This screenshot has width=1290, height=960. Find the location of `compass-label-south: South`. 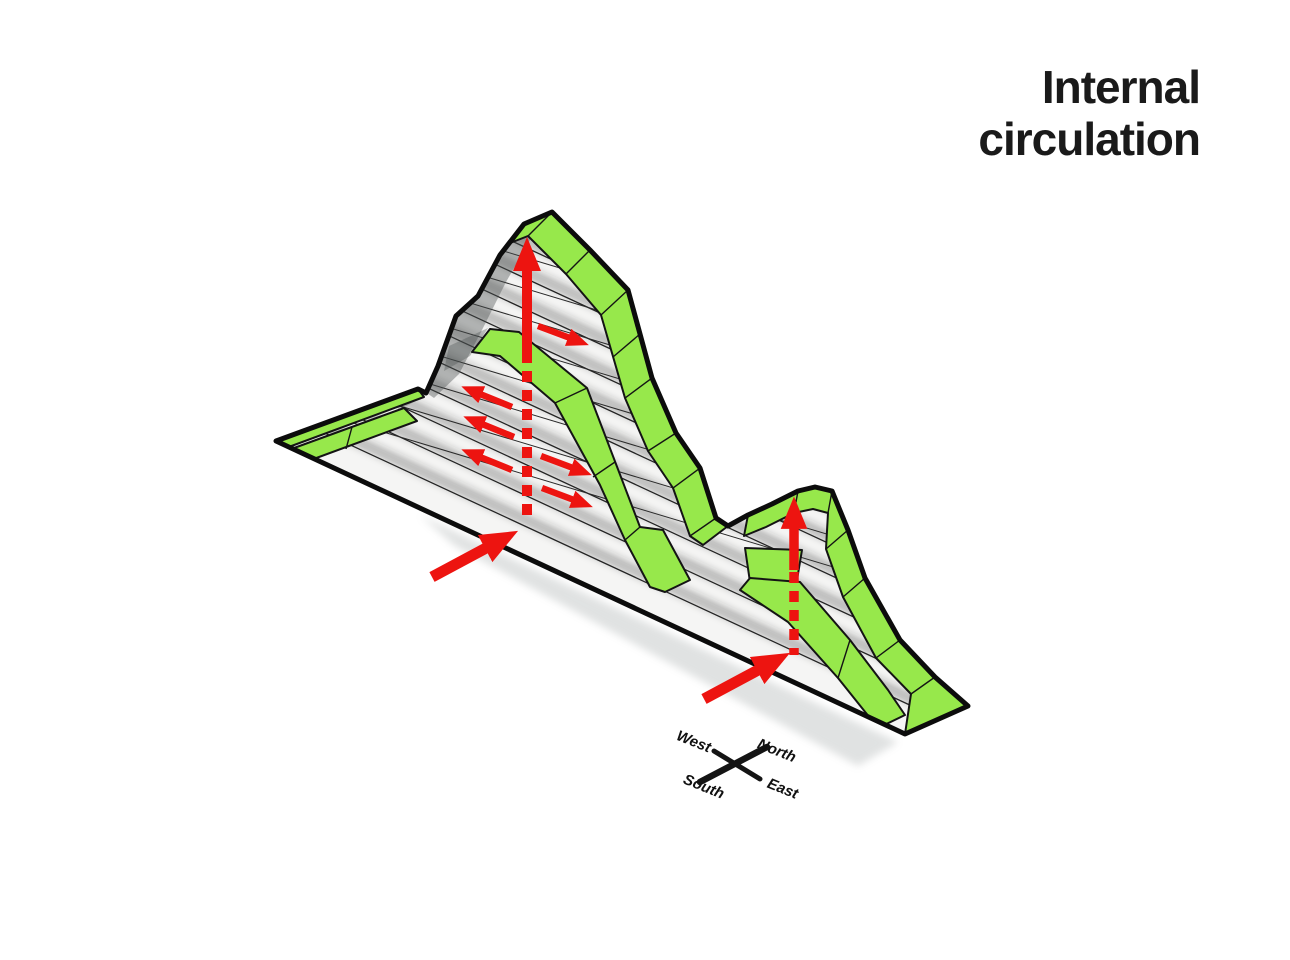

compass-label-south: South is located at coordinates (704, 787).